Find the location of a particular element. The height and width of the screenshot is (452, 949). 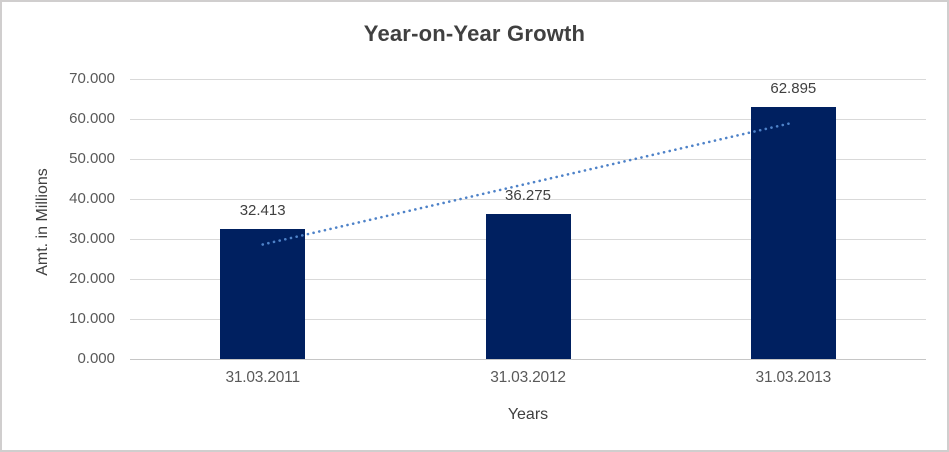

bar-data-label: 32.413 is located at coordinates (262, 211).